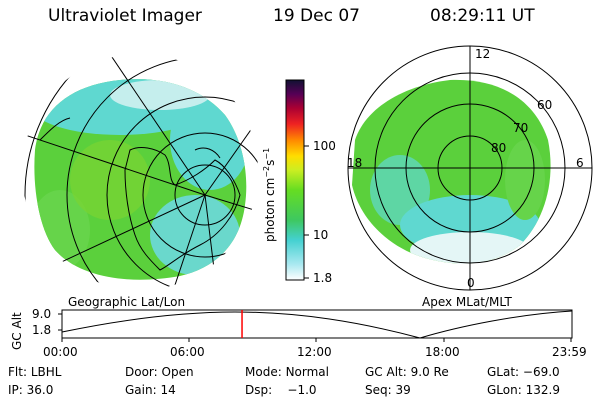 The image size is (600, 400). What do you see at coordinates (323, 278) in the screenshot?
I see `colorbar-tick-1-8: 1.8` at bounding box center [323, 278].